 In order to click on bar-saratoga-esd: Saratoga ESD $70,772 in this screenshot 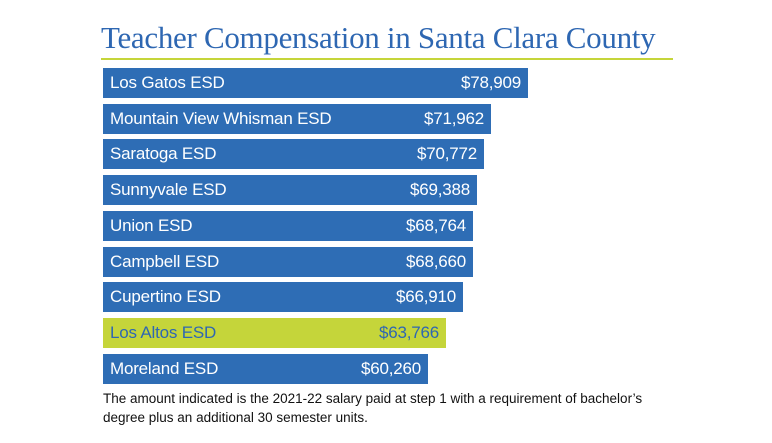, I will do `click(293, 154)`.